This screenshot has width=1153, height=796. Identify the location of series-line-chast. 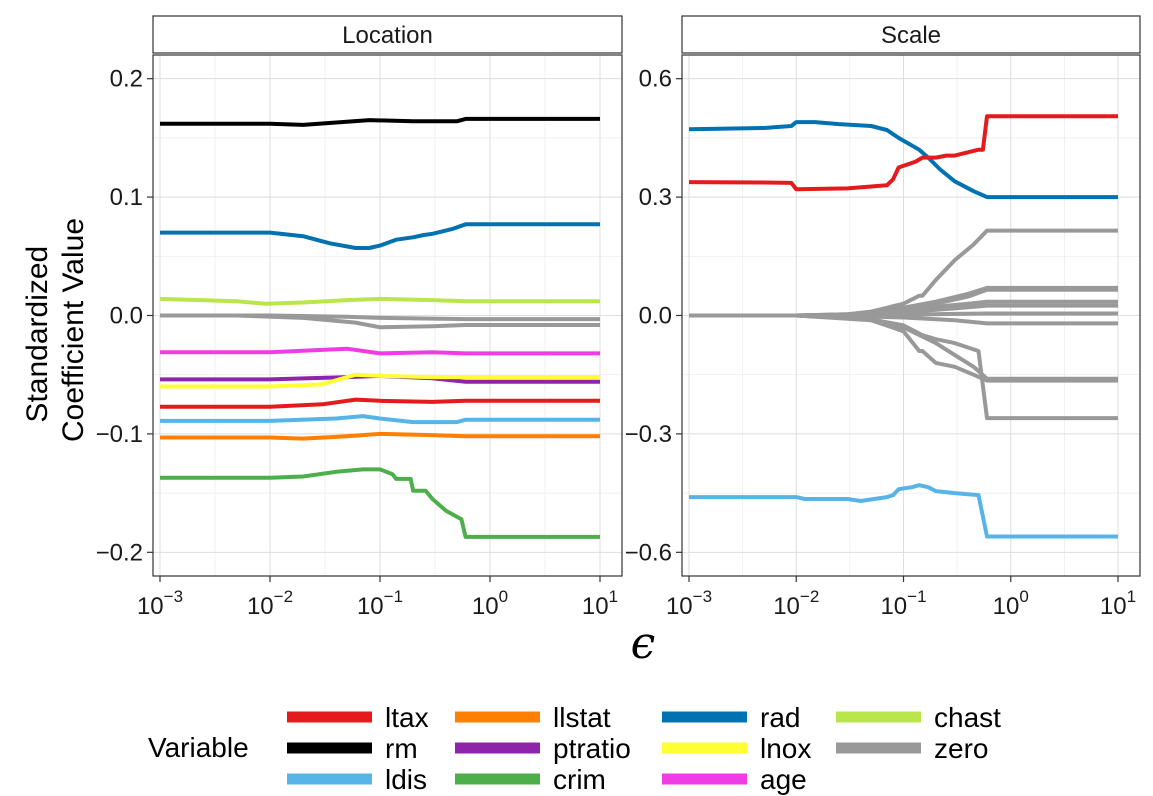
(379, 301).